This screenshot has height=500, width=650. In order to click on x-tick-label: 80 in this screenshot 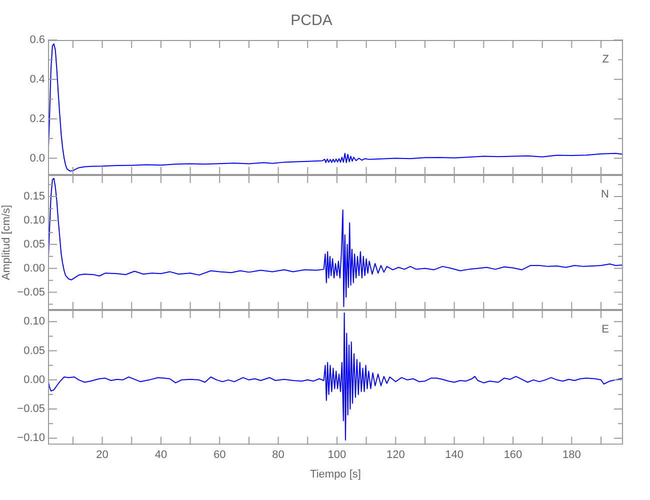, I will do `click(278, 455)`.